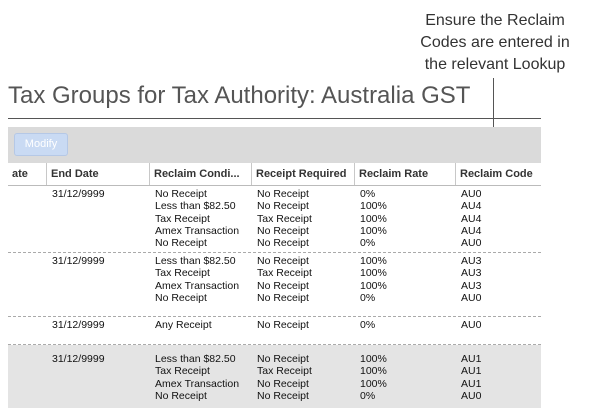 The height and width of the screenshot is (410, 602). I want to click on table-row: 31/12/9999 Any Receipt No Receipt 0% AU0, so click(274, 331).